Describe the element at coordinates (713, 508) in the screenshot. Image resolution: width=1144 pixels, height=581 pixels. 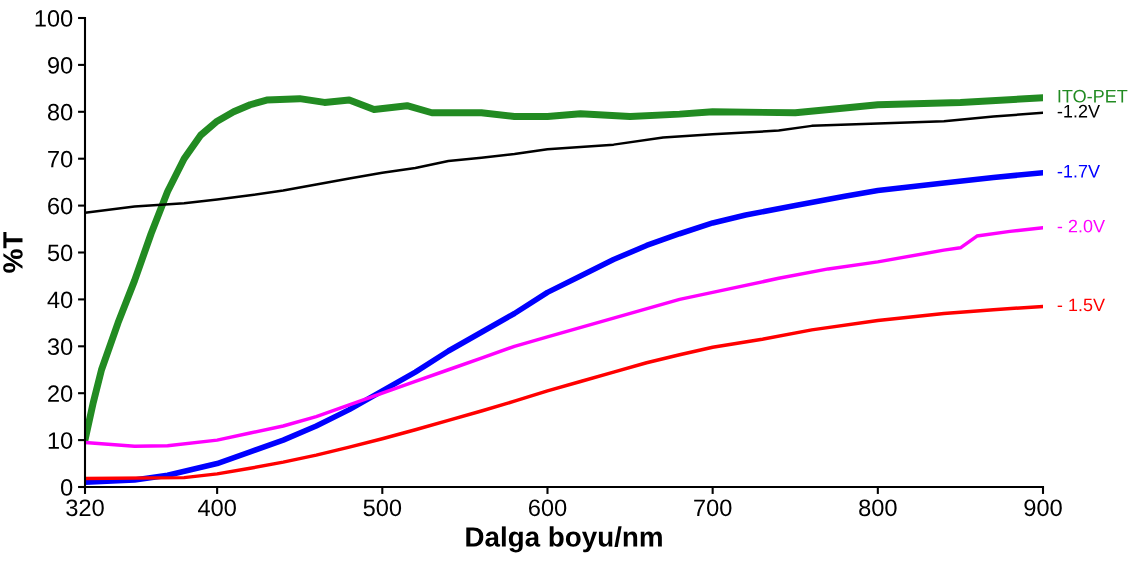
I see `x-tick-label: 700` at that location.